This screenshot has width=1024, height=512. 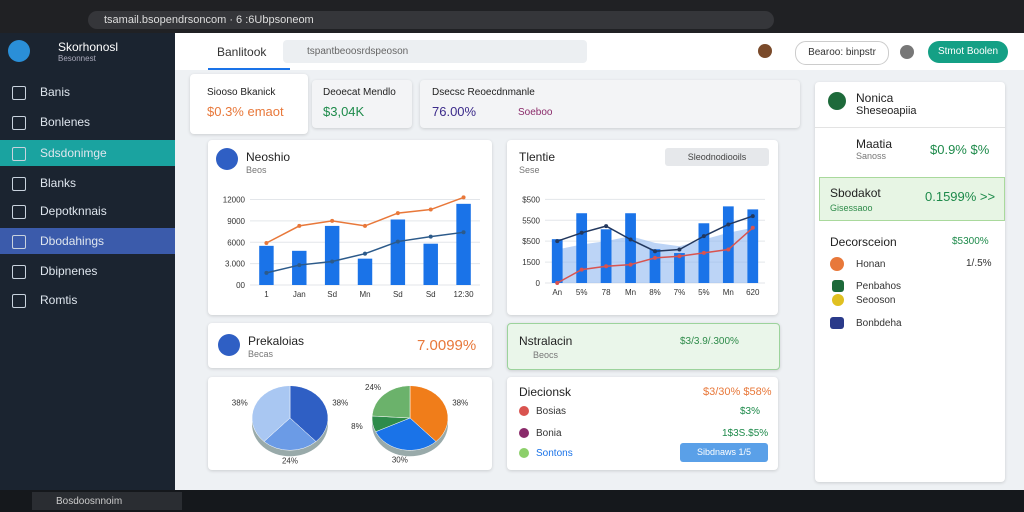 What do you see at coordinates (582, 292) in the screenshot?
I see `x-tick-label: 5%` at bounding box center [582, 292].